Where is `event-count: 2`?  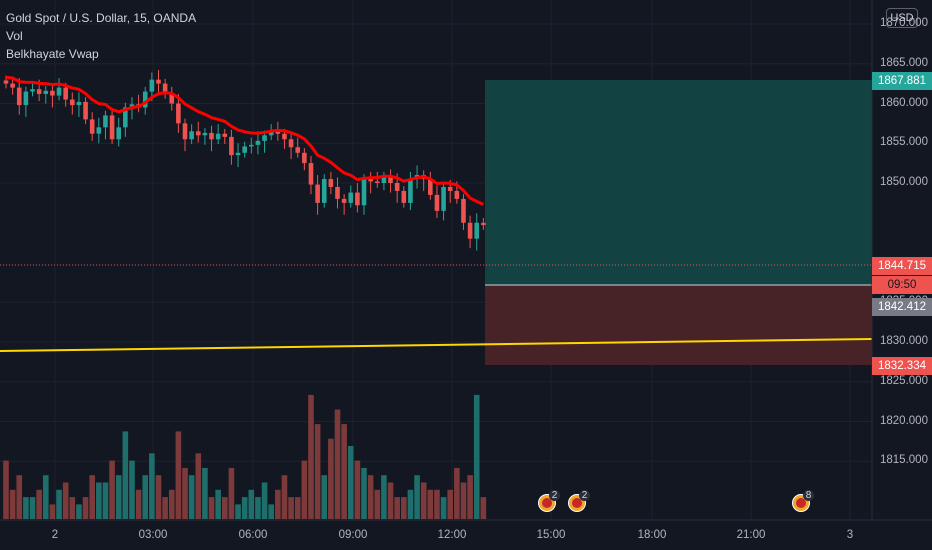
event-count: 2 is located at coordinates (584, 495).